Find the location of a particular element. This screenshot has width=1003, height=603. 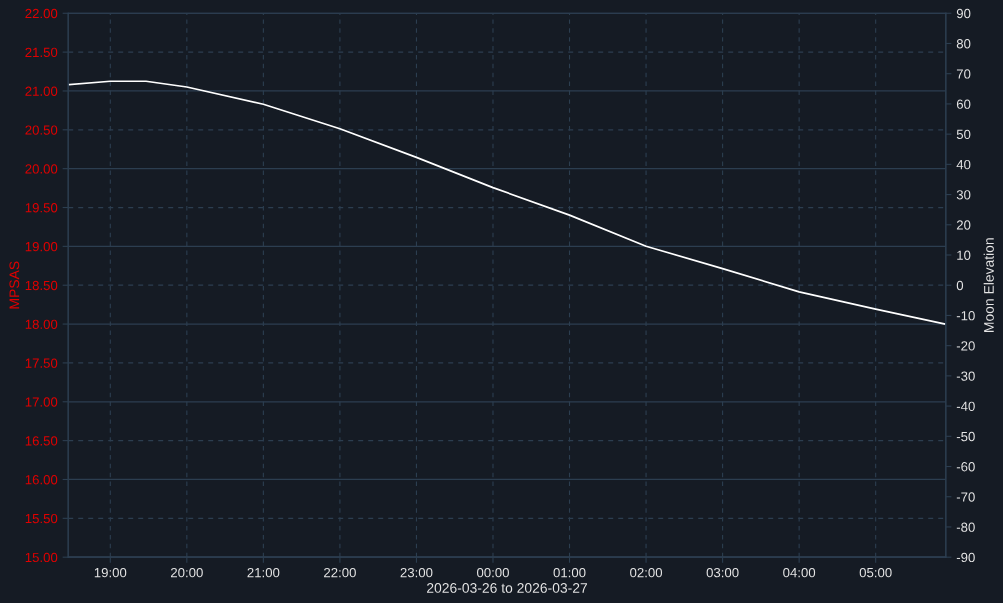

x-tick-label: 03:00 is located at coordinates (722, 572).